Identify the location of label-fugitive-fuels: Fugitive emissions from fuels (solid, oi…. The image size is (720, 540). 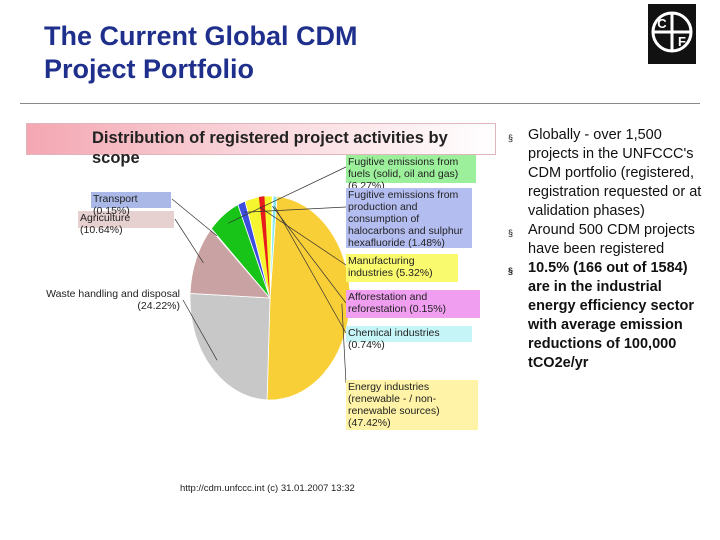
(411, 173).